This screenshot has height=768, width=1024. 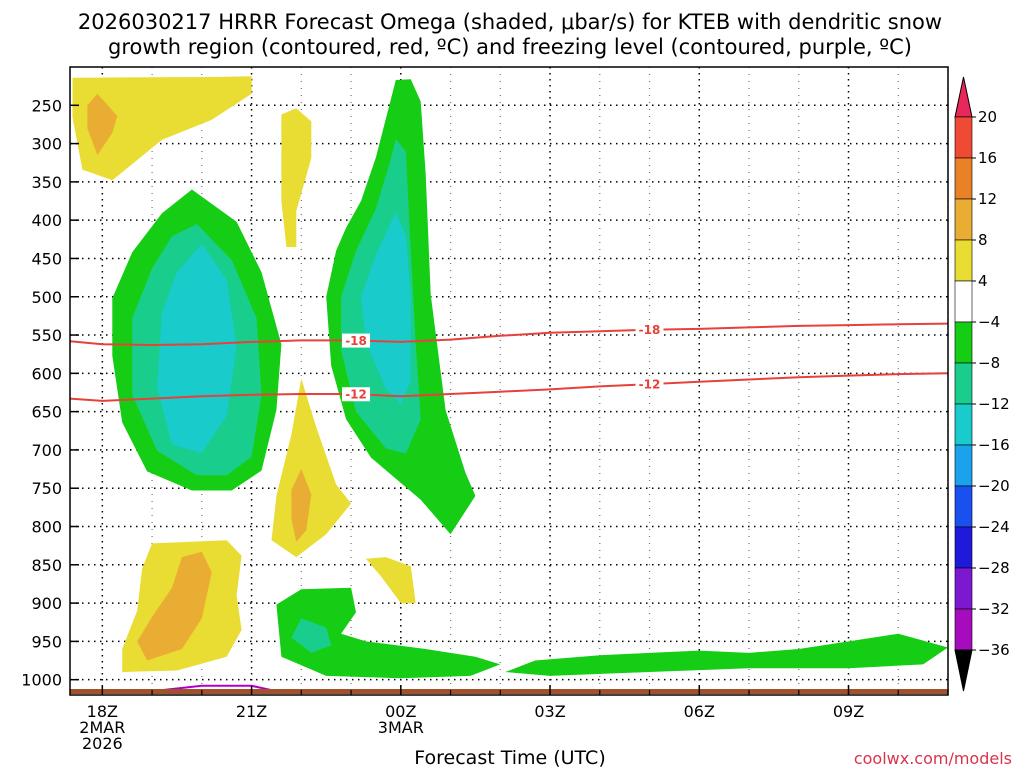 What do you see at coordinates (987, 117) in the screenshot?
I see `colorbar-label-0: 20` at bounding box center [987, 117].